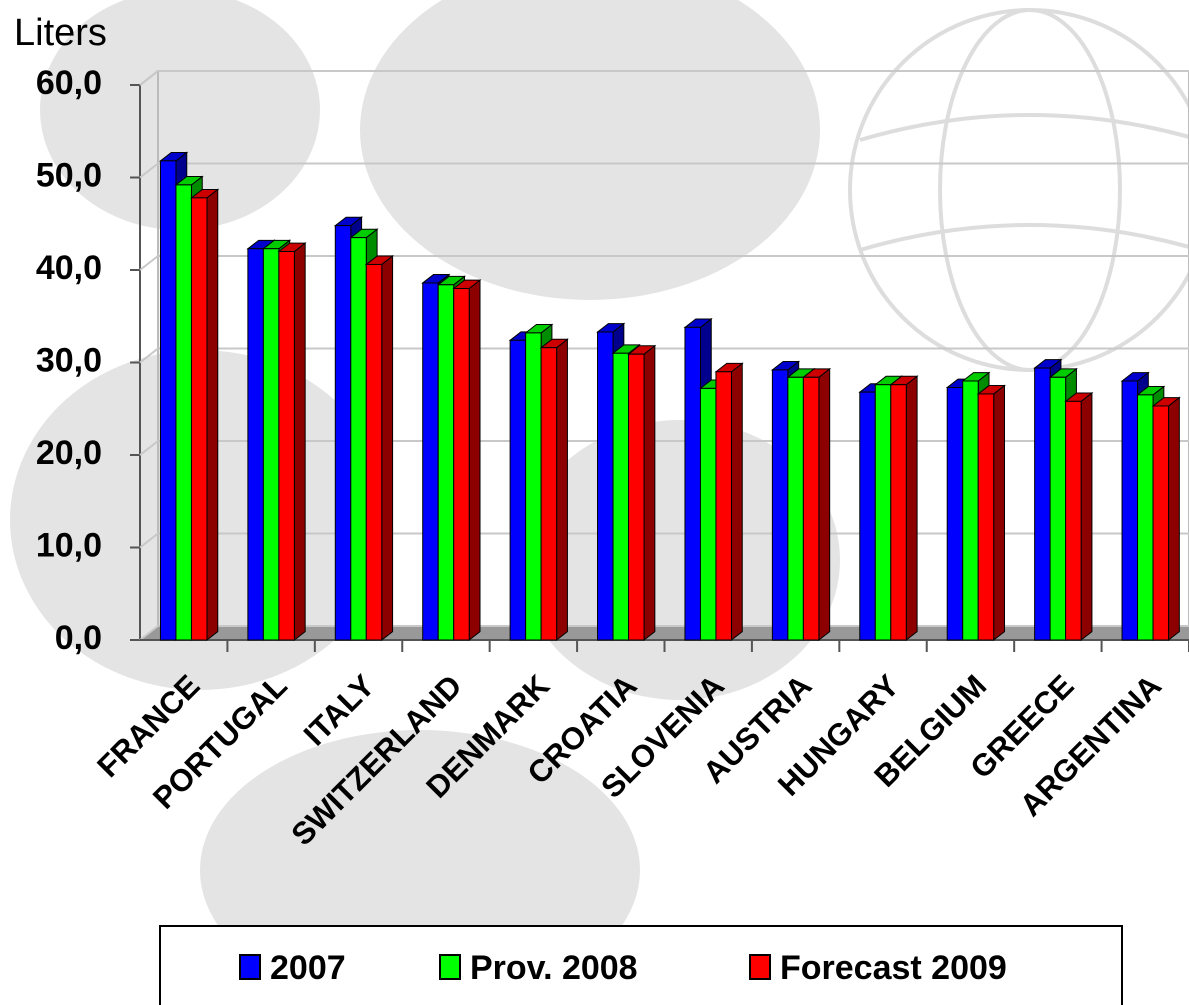 The width and height of the screenshot is (1189, 1005). What do you see at coordinates (60, 33) in the screenshot?
I see `axis-title: Liters` at bounding box center [60, 33].